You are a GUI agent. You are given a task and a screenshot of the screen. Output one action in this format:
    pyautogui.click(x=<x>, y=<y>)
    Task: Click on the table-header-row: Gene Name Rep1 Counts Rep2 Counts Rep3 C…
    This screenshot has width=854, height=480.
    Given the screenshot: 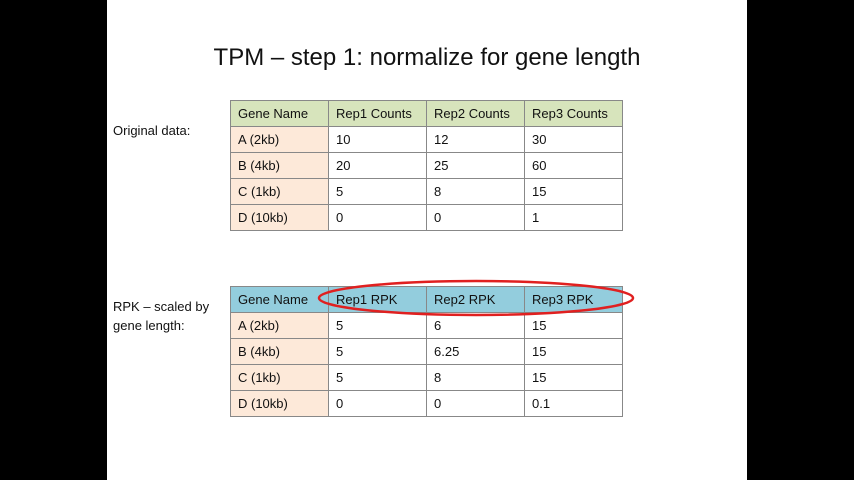 What is the action you would take?
    pyautogui.click(x=426, y=113)
    